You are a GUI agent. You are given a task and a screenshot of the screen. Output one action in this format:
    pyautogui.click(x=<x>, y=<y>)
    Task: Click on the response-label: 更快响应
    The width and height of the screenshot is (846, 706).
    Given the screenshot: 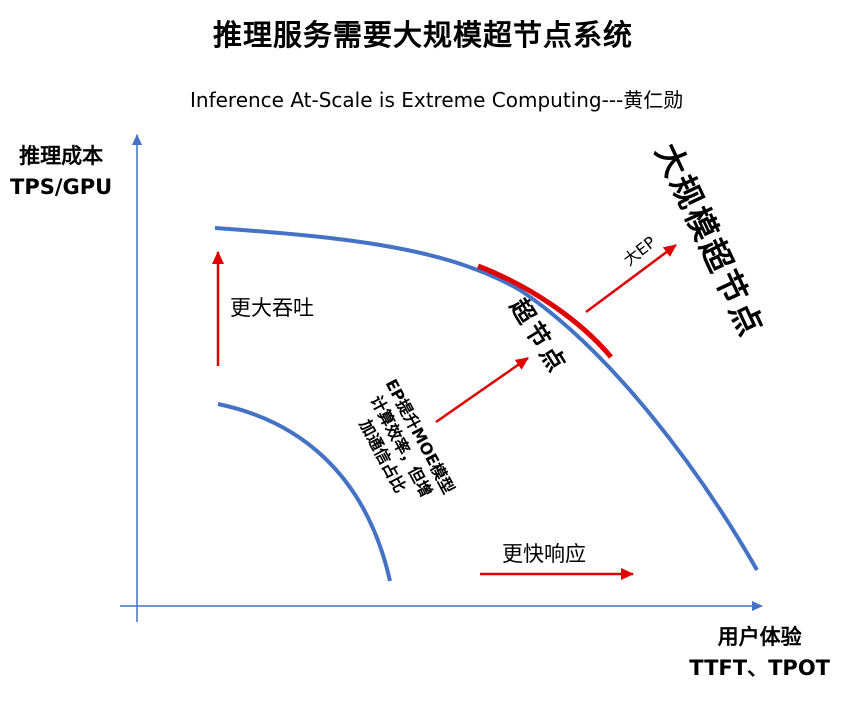 What is the action you would take?
    pyautogui.click(x=544, y=554)
    